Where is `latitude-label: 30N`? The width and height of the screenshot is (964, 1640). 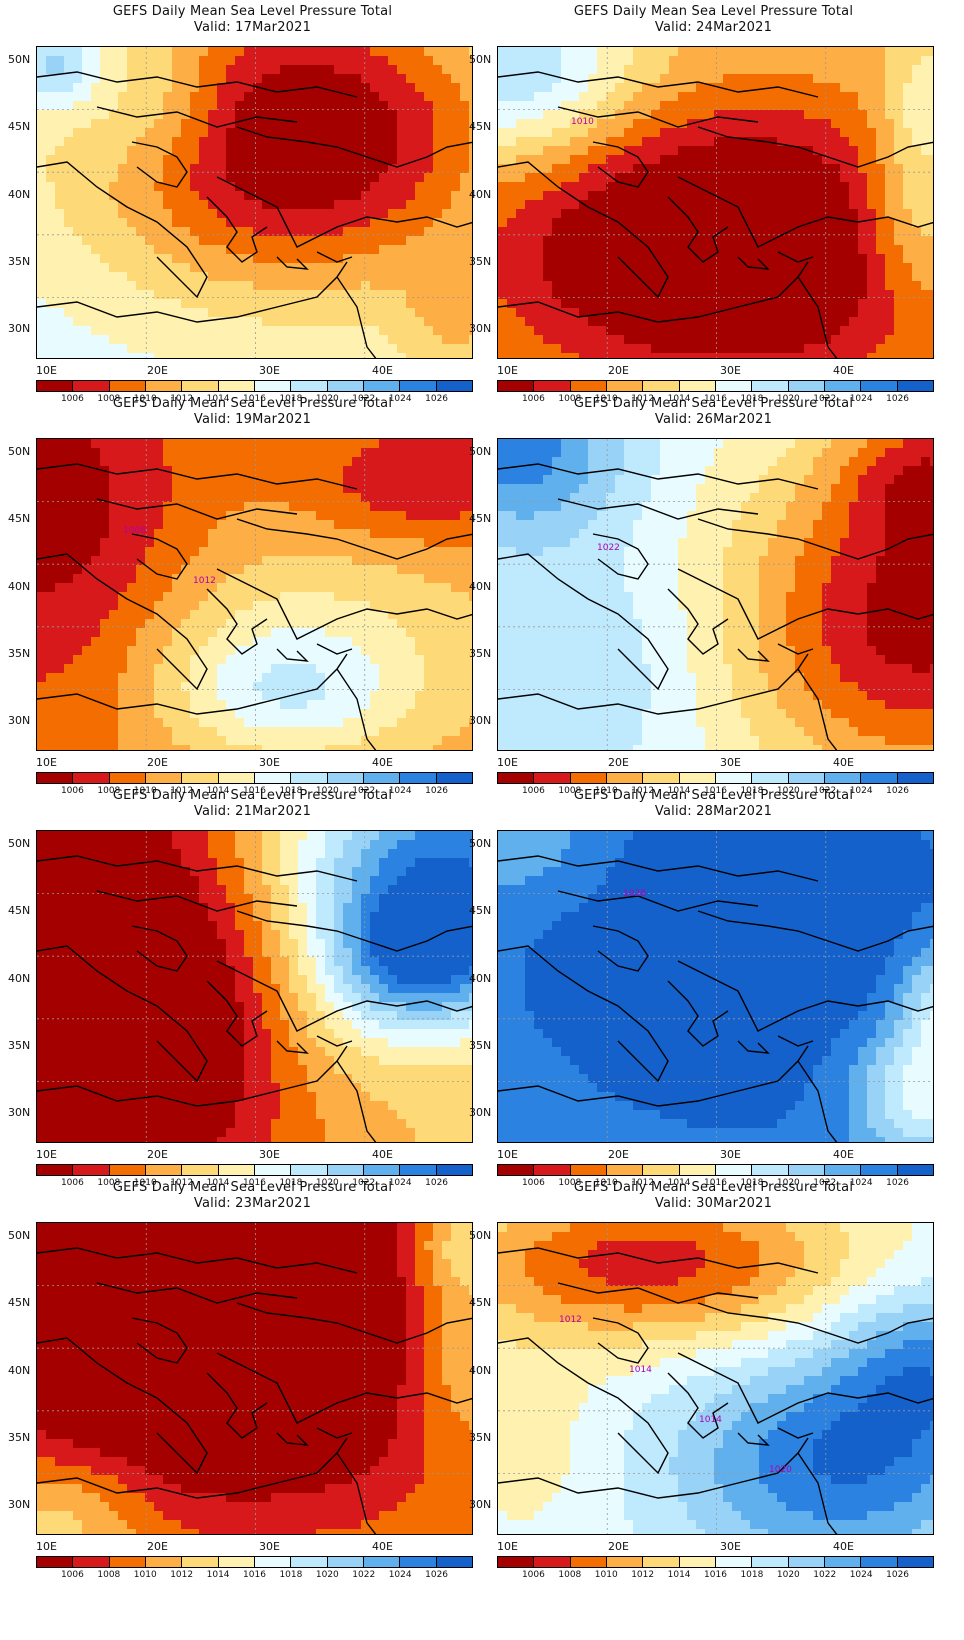
latitude-label: 30N is located at coordinates (19, 328).